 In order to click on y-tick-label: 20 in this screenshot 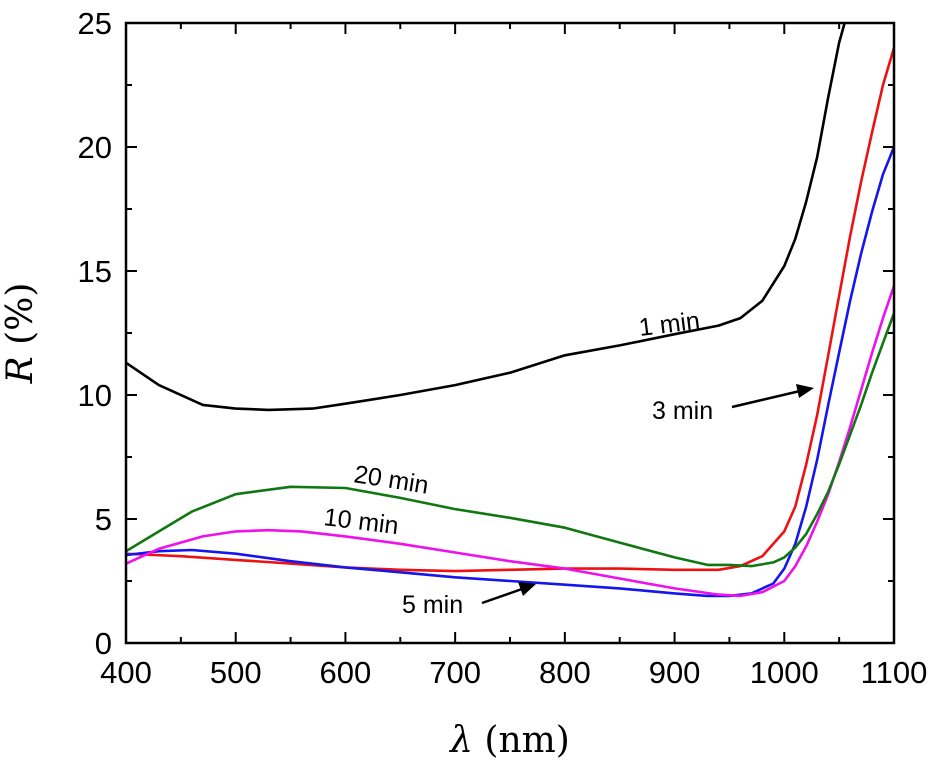, I will do `click(95, 147)`.